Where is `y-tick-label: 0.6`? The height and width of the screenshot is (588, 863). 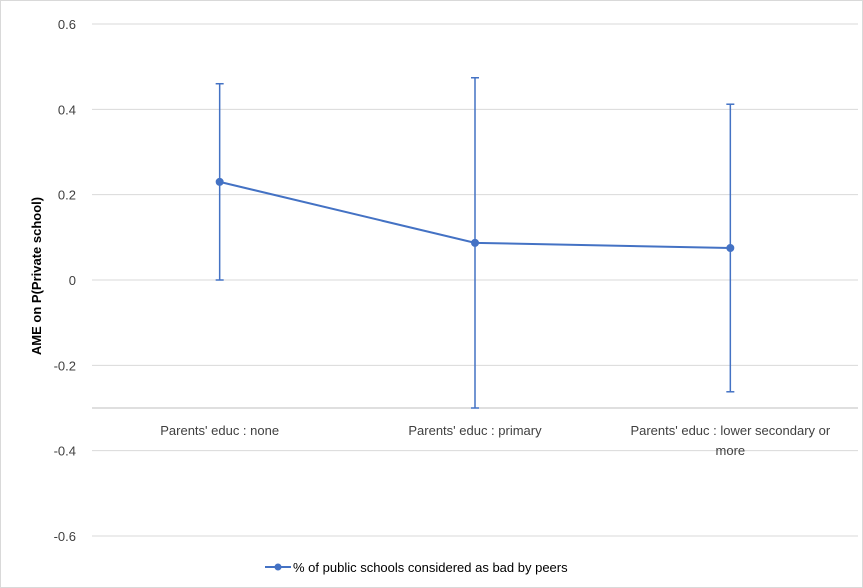 y-tick-label: 0.6 is located at coordinates (67, 24).